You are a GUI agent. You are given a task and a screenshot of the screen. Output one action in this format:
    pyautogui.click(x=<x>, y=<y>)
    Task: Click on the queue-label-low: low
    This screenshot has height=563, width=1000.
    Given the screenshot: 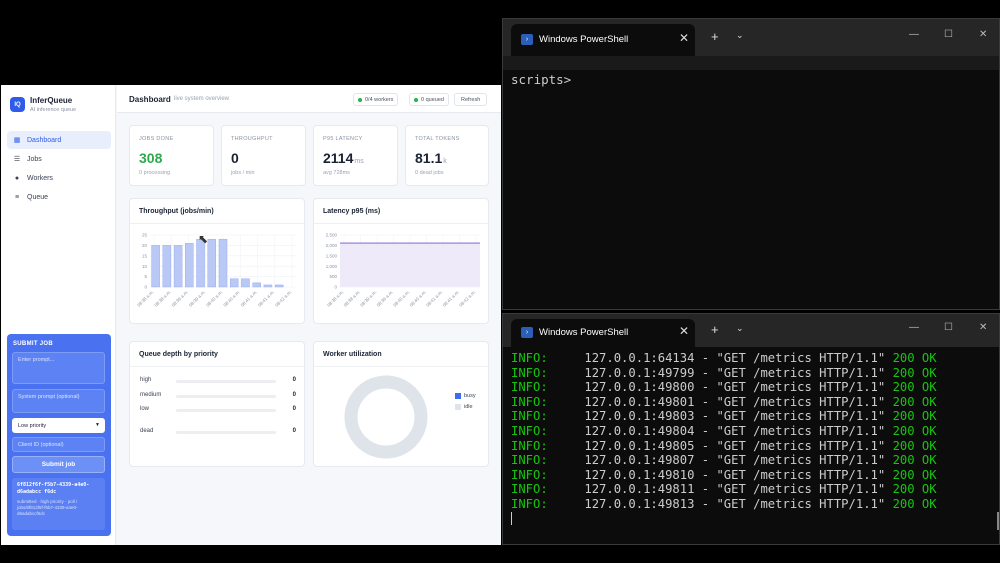 What is the action you would take?
    pyautogui.click(x=145, y=409)
    